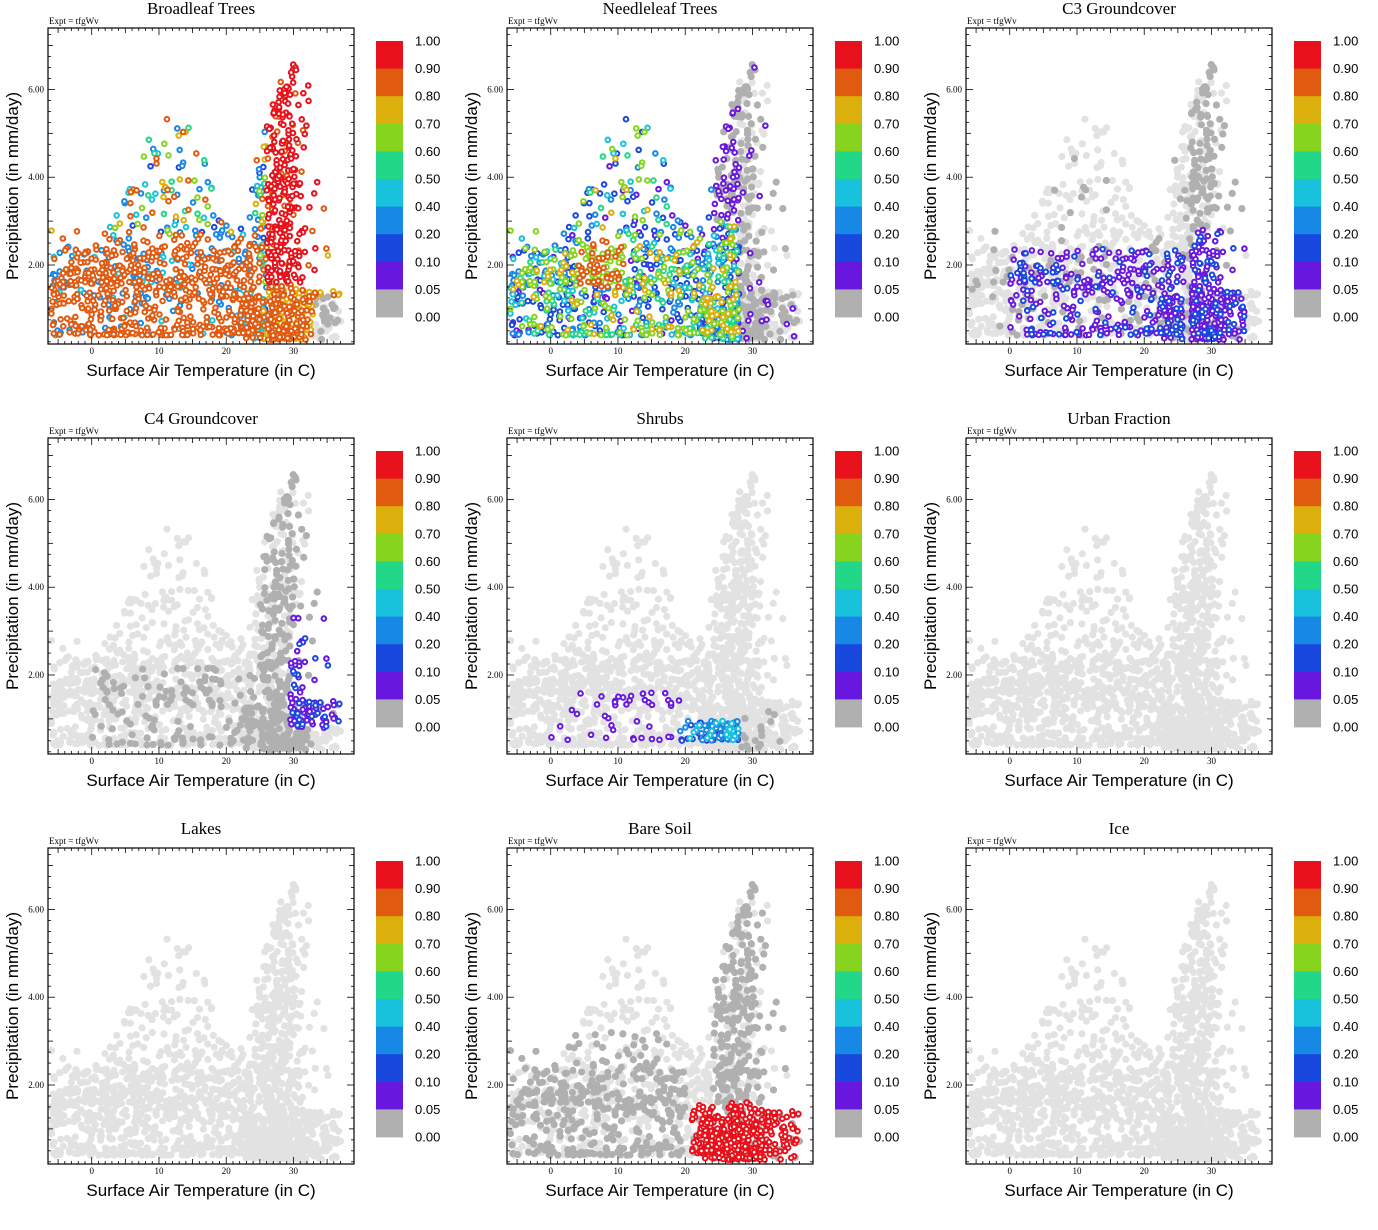  Describe the element at coordinates (533, 21) in the screenshot. I see `experiment-label: Expt = tfgWv` at that location.